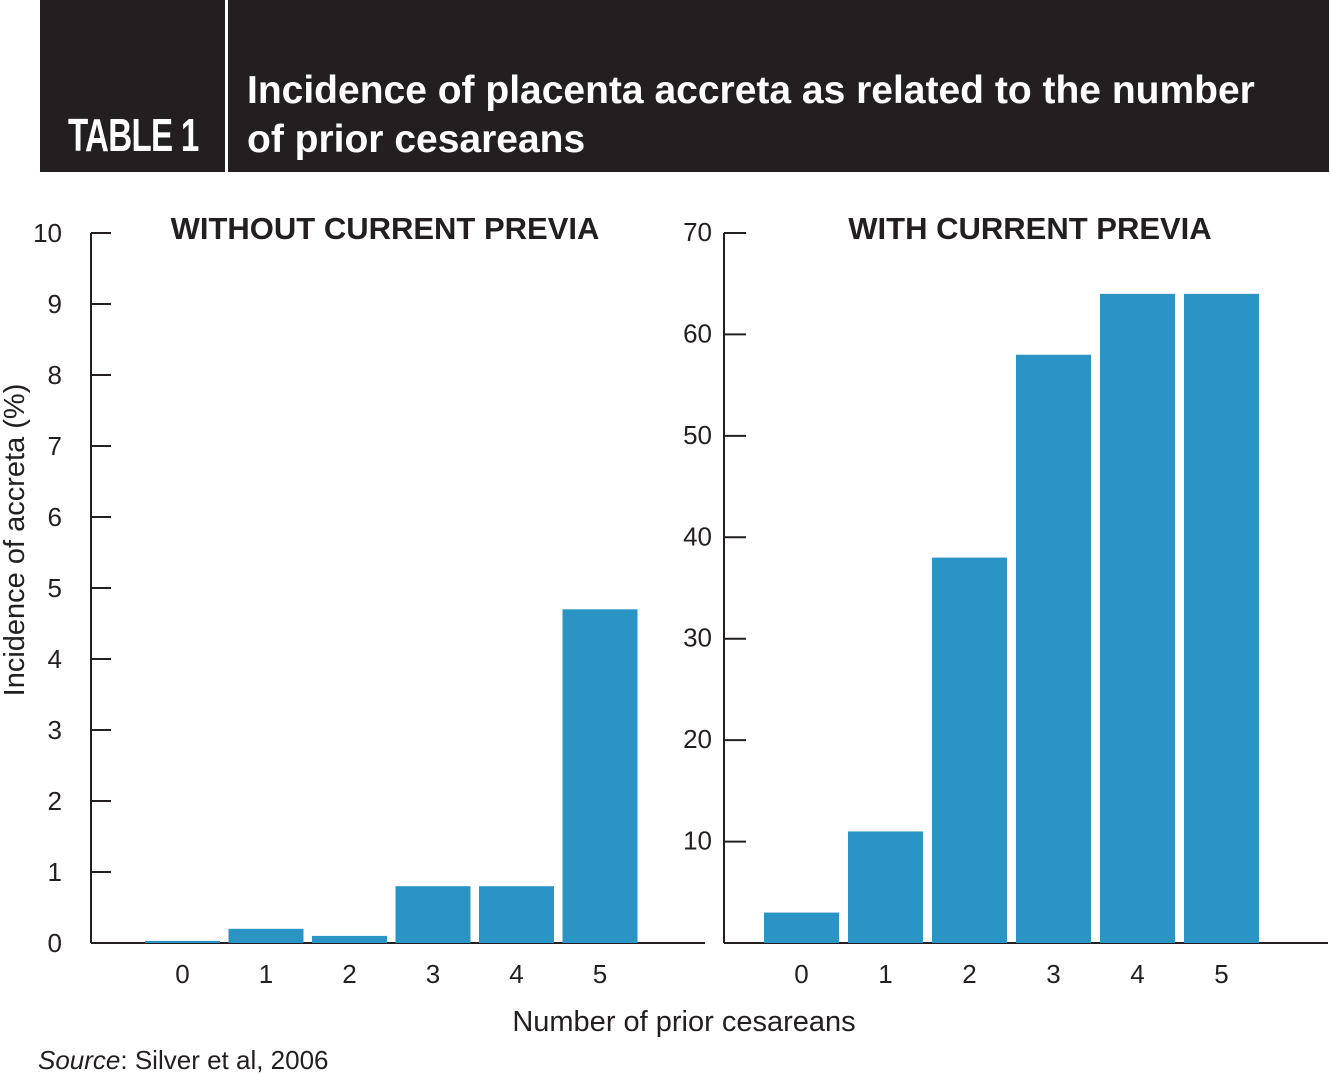  I want to click on panel-title-1: WITH CURRENT PREVIA, so click(1029, 228).